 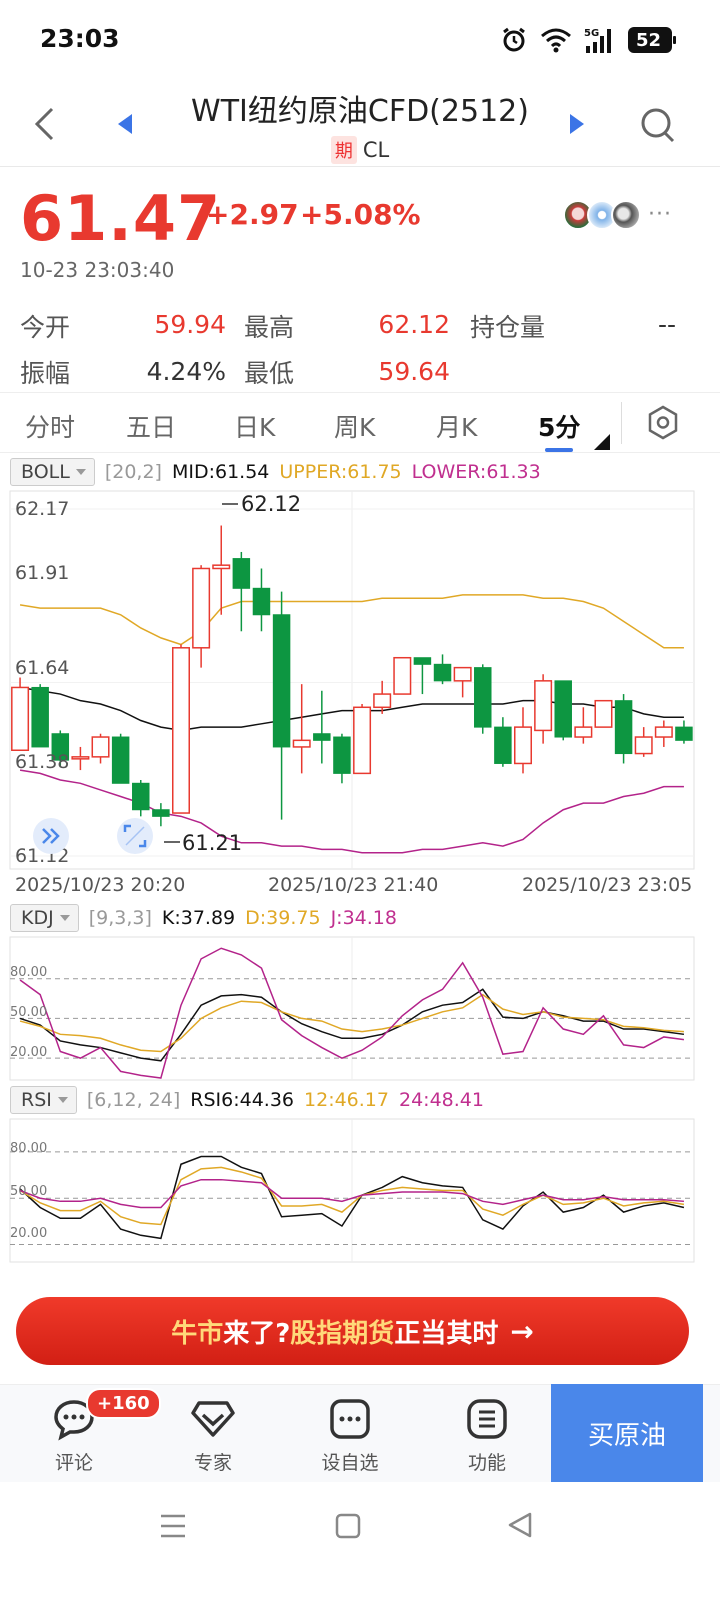 I want to click on tabs-divider-bottom, so click(x=360, y=452).